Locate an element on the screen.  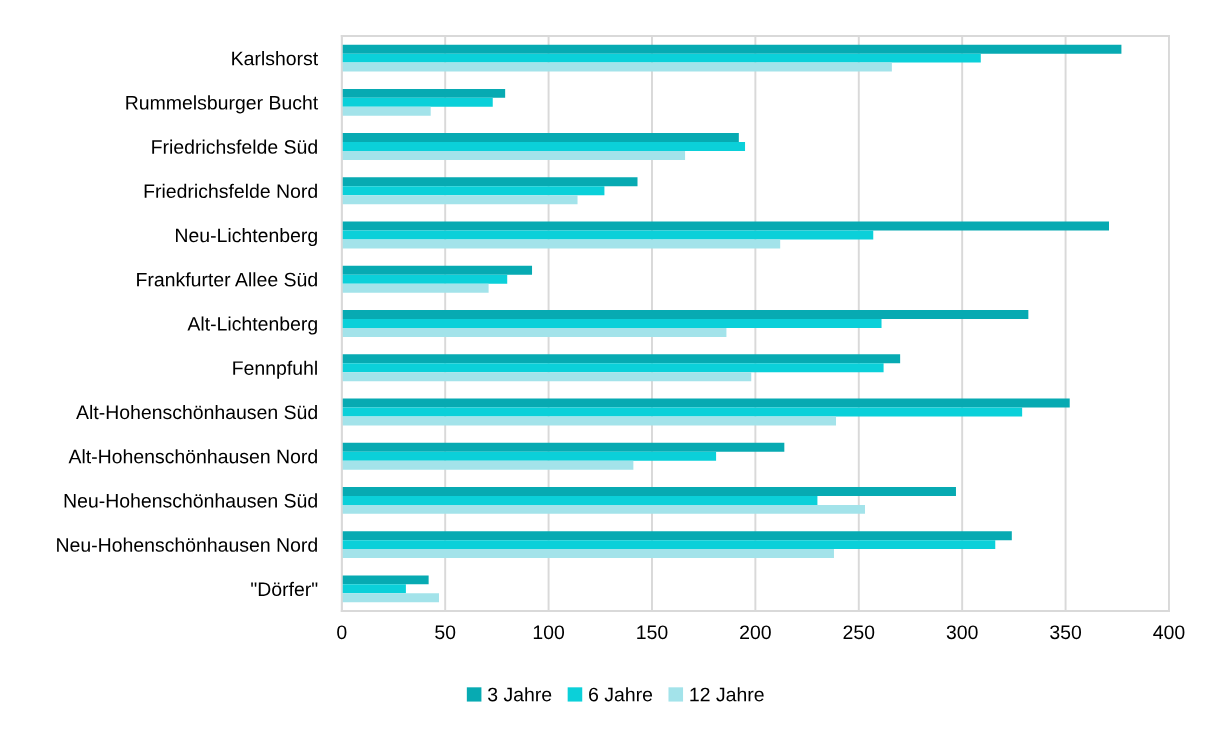
y-tick-label: Fennpfuhl is located at coordinates (275, 369).